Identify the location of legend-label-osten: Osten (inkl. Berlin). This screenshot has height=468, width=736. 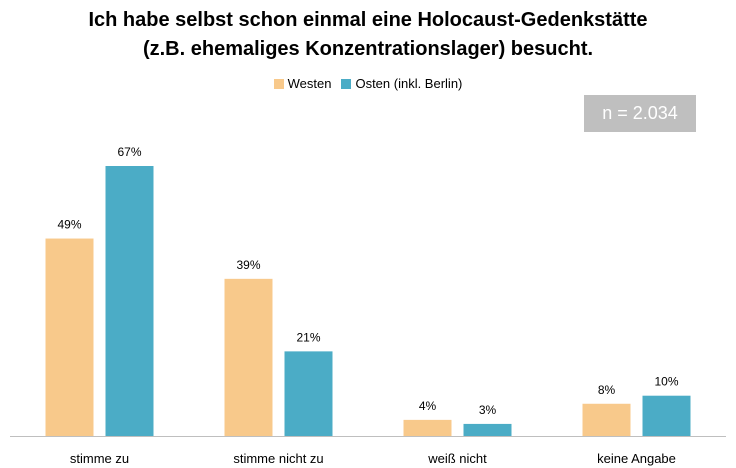
(409, 83).